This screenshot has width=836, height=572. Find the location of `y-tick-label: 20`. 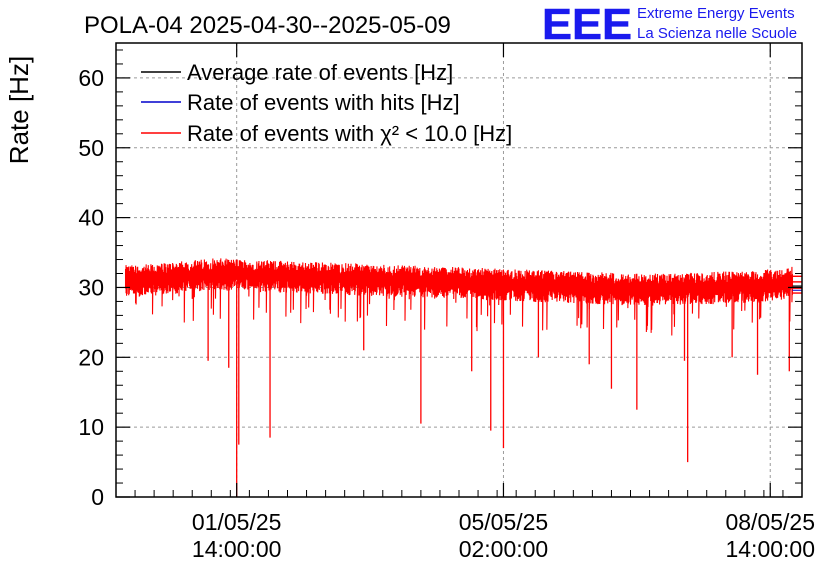

y-tick-label: 20 is located at coordinates (91, 357).